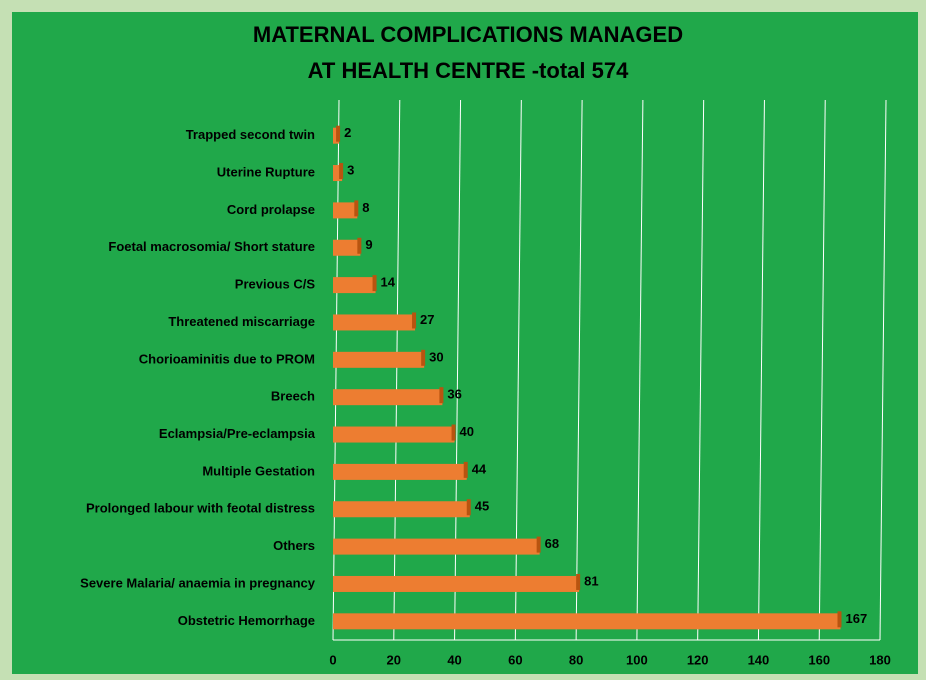 The width and height of the screenshot is (926, 680). Describe the element at coordinates (332, 659) in the screenshot. I see `x-tick-label: 0` at that location.